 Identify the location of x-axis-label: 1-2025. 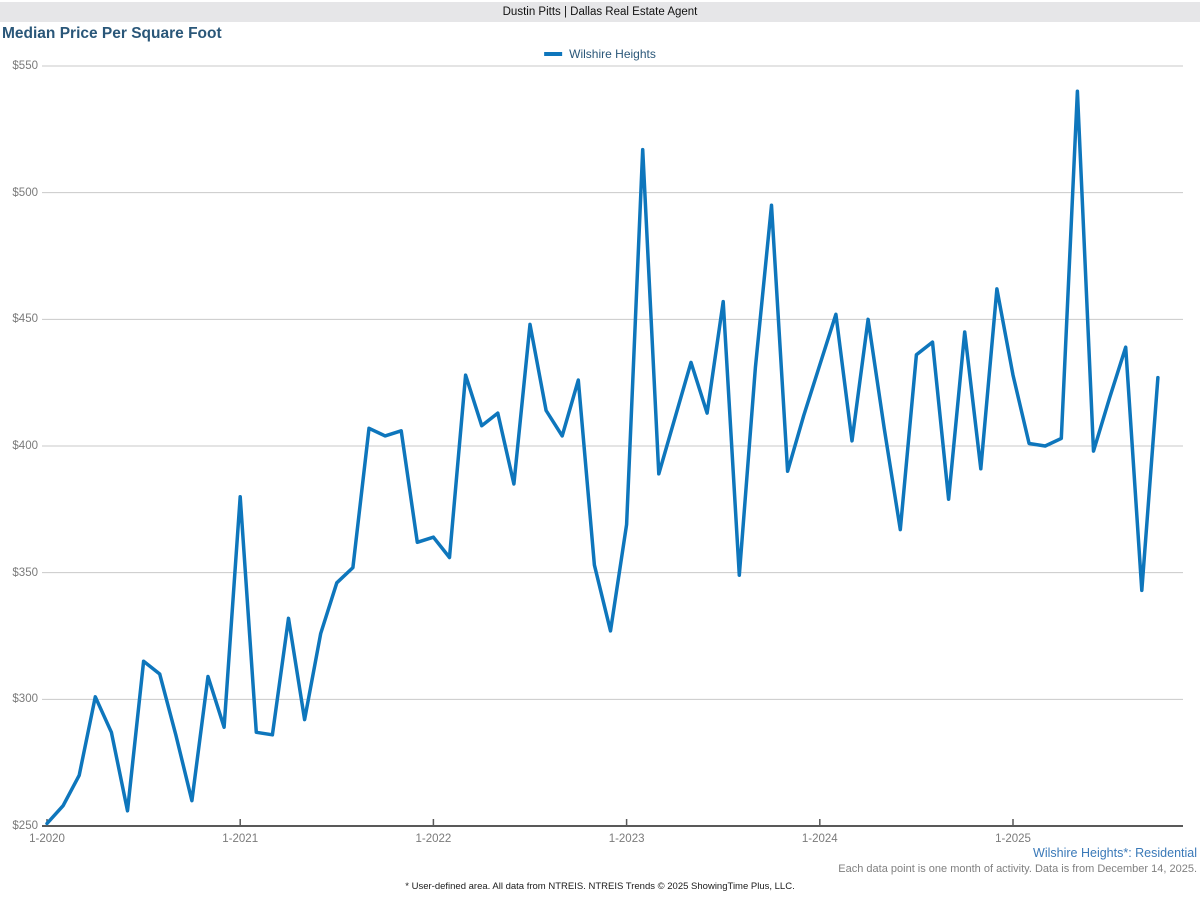
(1013, 839).